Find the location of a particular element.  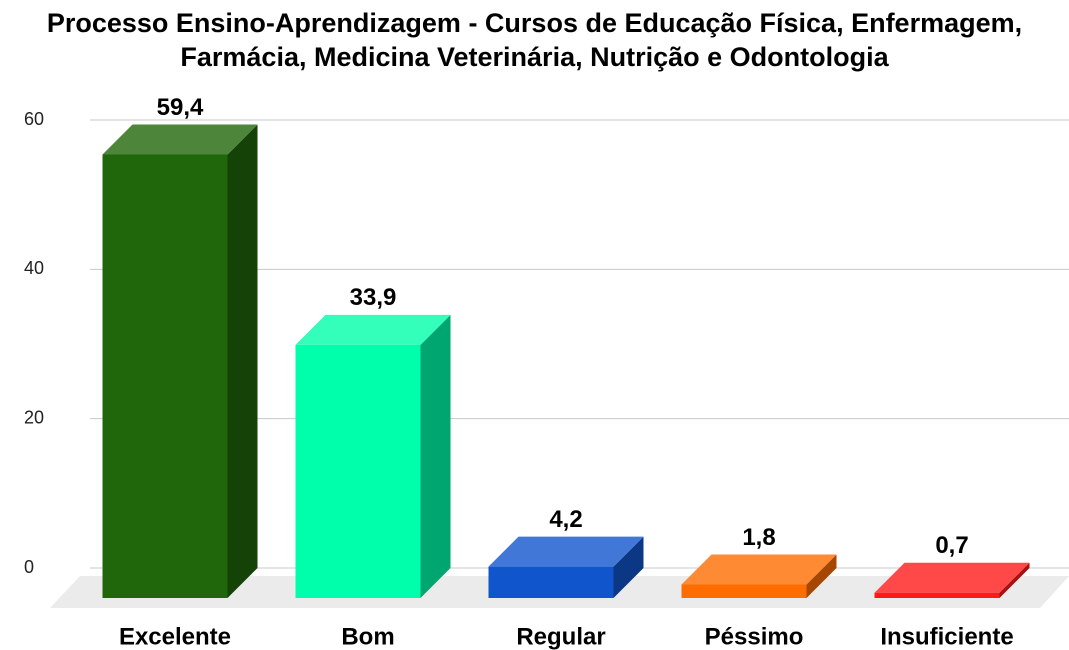

x-tick-label: Péssimo is located at coordinates (754, 636).